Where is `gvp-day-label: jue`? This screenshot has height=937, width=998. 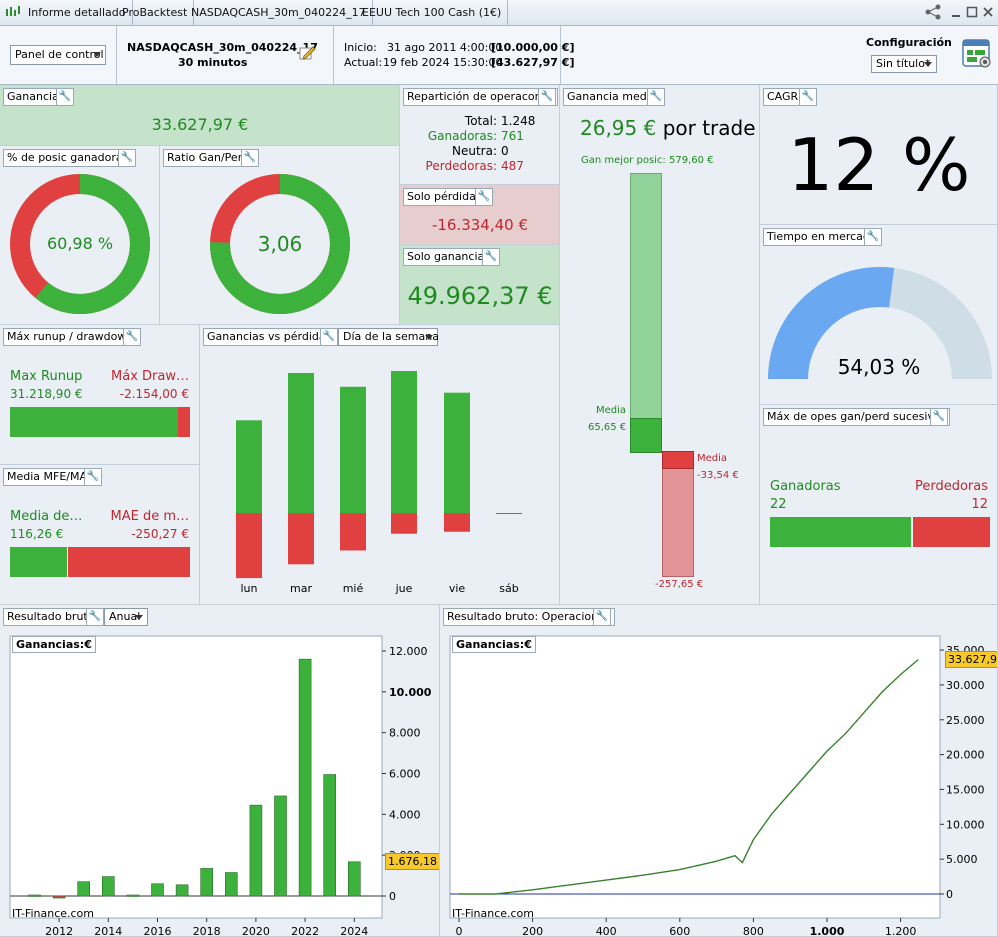
gvp-day-label: jue is located at coordinates (404, 588).